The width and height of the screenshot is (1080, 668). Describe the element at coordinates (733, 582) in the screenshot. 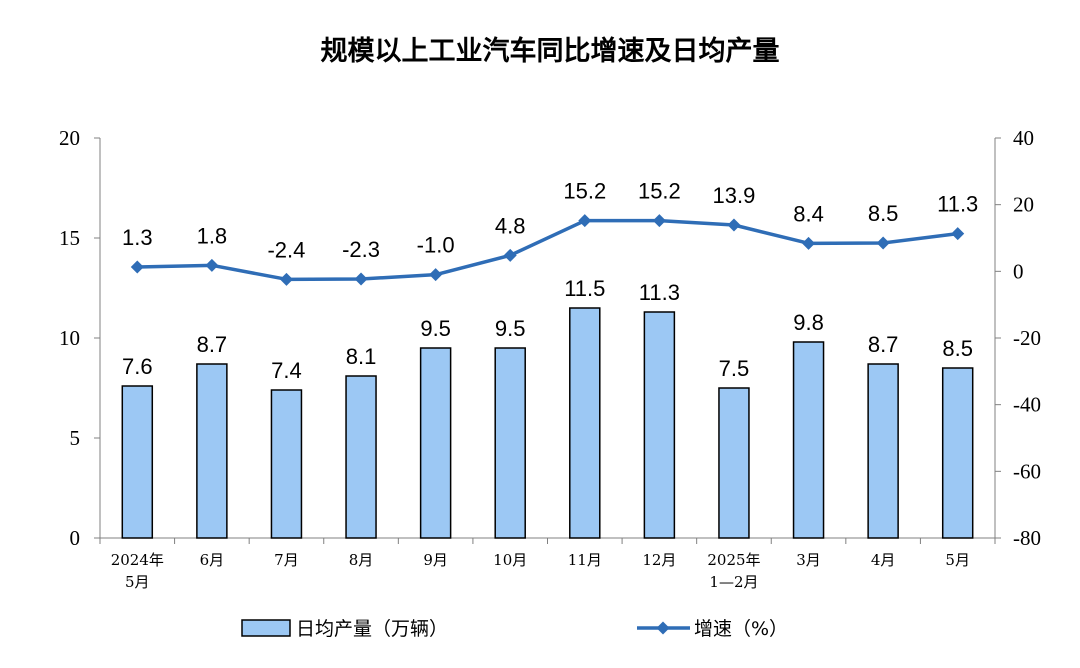

I see `x-tick-label: 1—2月` at that location.